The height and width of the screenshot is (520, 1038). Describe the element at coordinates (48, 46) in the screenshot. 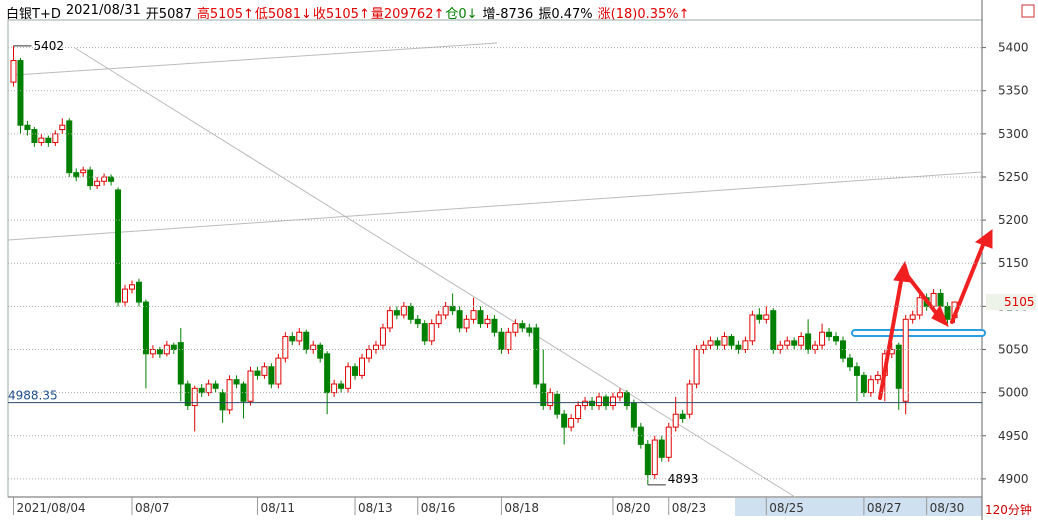

I see `high-label: 5402` at that location.